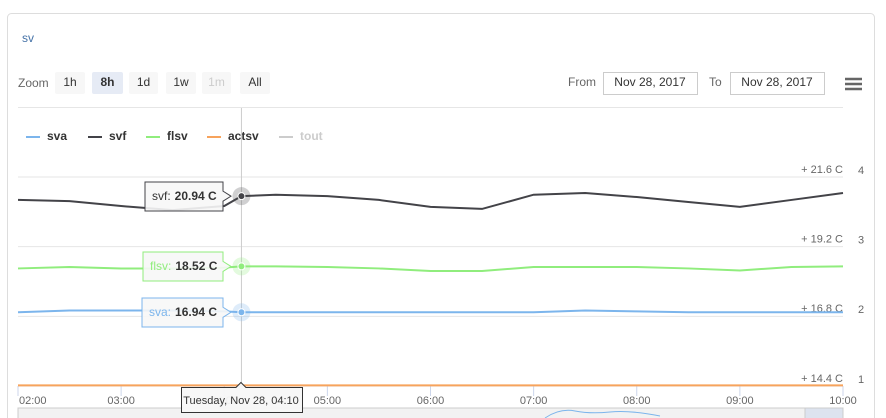 This screenshot has width=886, height=418. Describe the element at coordinates (861, 171) in the screenshot. I see `y2-tick-label: 4` at that location.